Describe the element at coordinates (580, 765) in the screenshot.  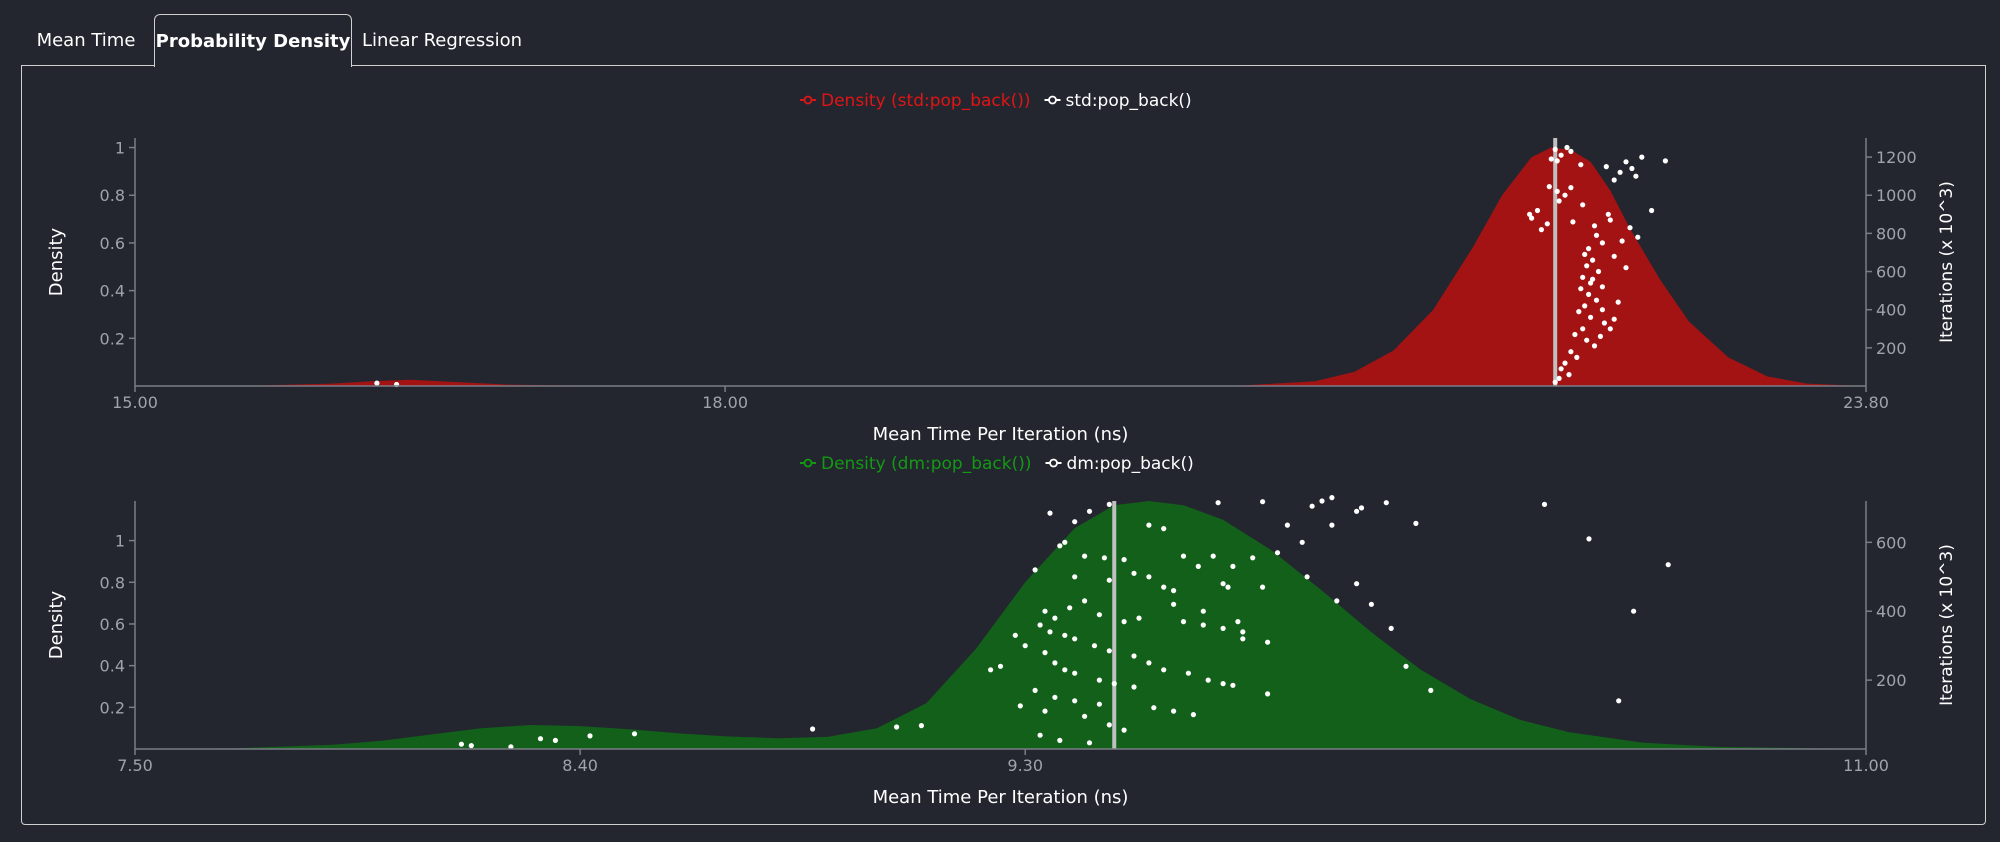
I see `x-tick-label: 8.40` at that location.